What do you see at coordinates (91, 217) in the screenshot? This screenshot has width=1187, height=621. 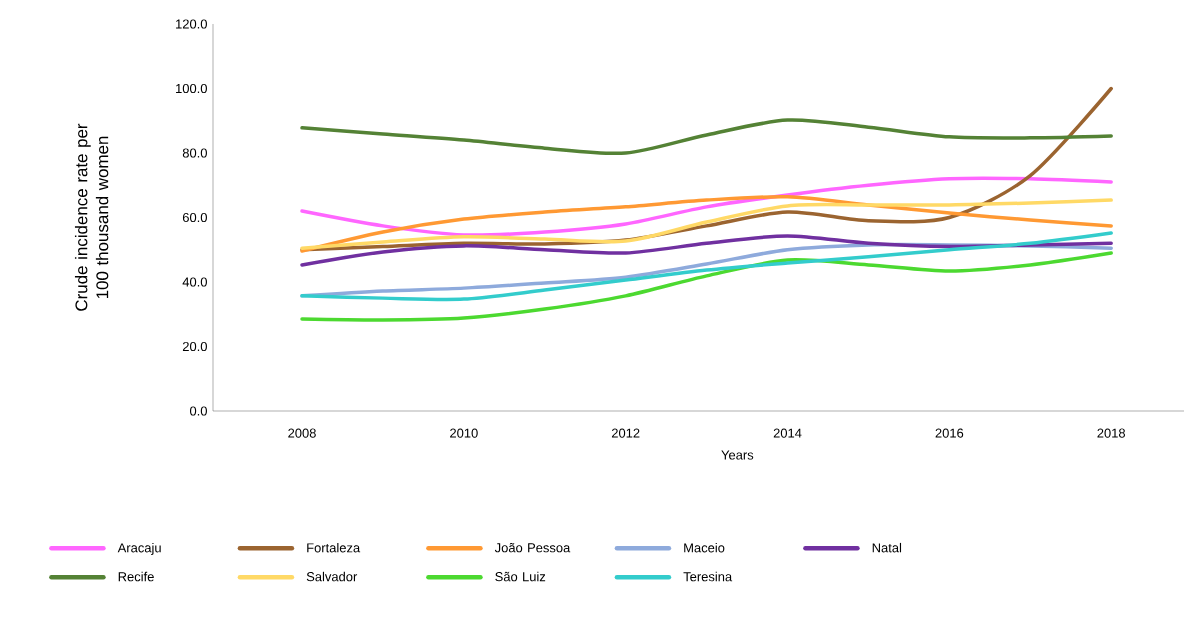 I see `y-axis-title: Crude incidence rate per 100 thousand women` at bounding box center [91, 217].